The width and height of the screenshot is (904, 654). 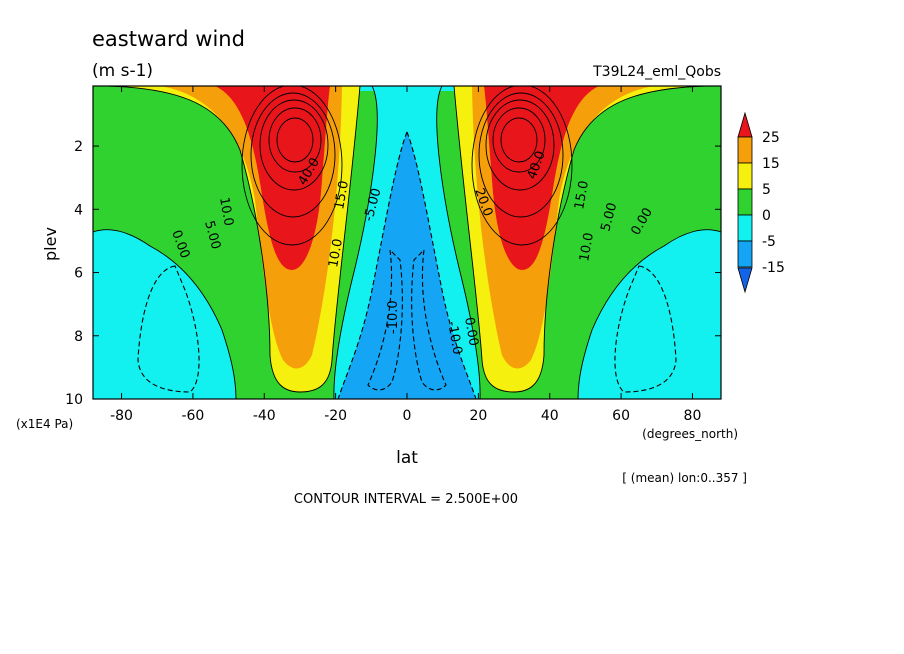 What do you see at coordinates (407, 416) in the screenshot?
I see `x-tick-label: 0` at bounding box center [407, 416].